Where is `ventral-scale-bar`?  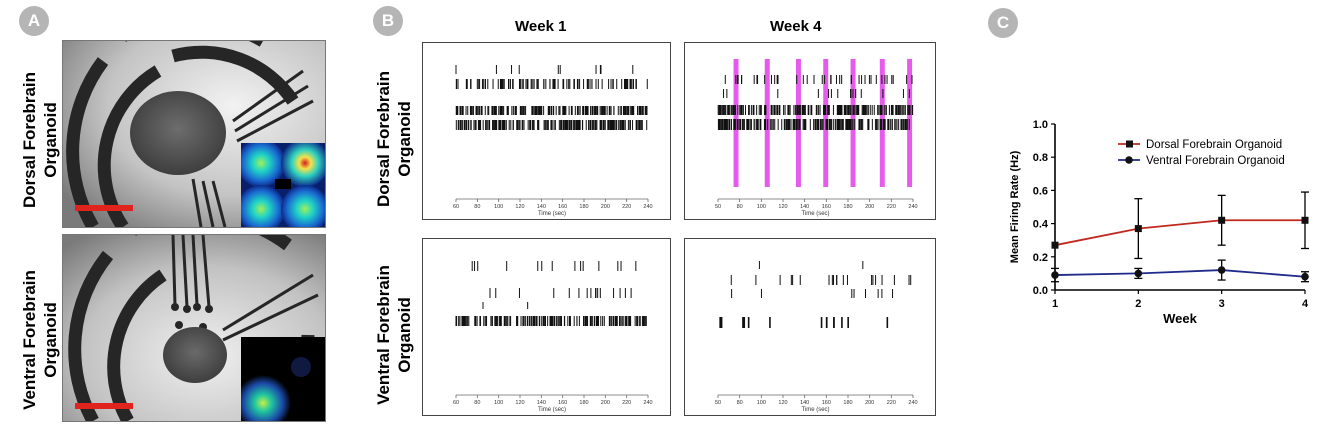 ventral-scale-bar is located at coordinates (104, 406).